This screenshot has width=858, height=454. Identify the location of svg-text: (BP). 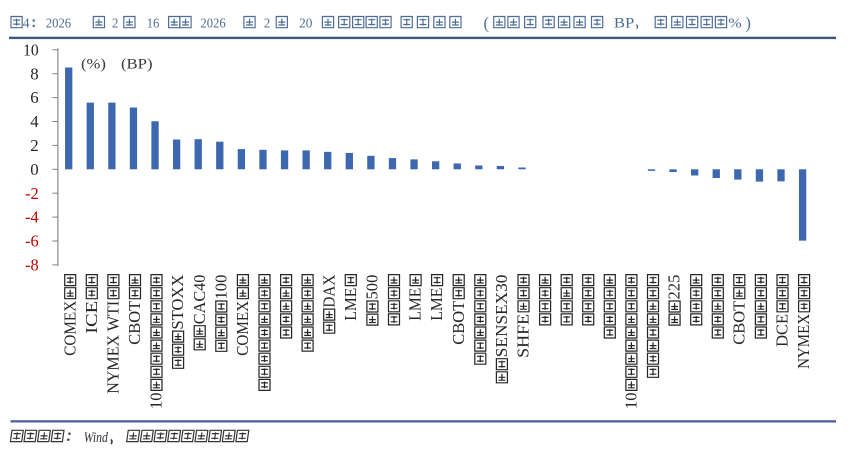
(137, 64).